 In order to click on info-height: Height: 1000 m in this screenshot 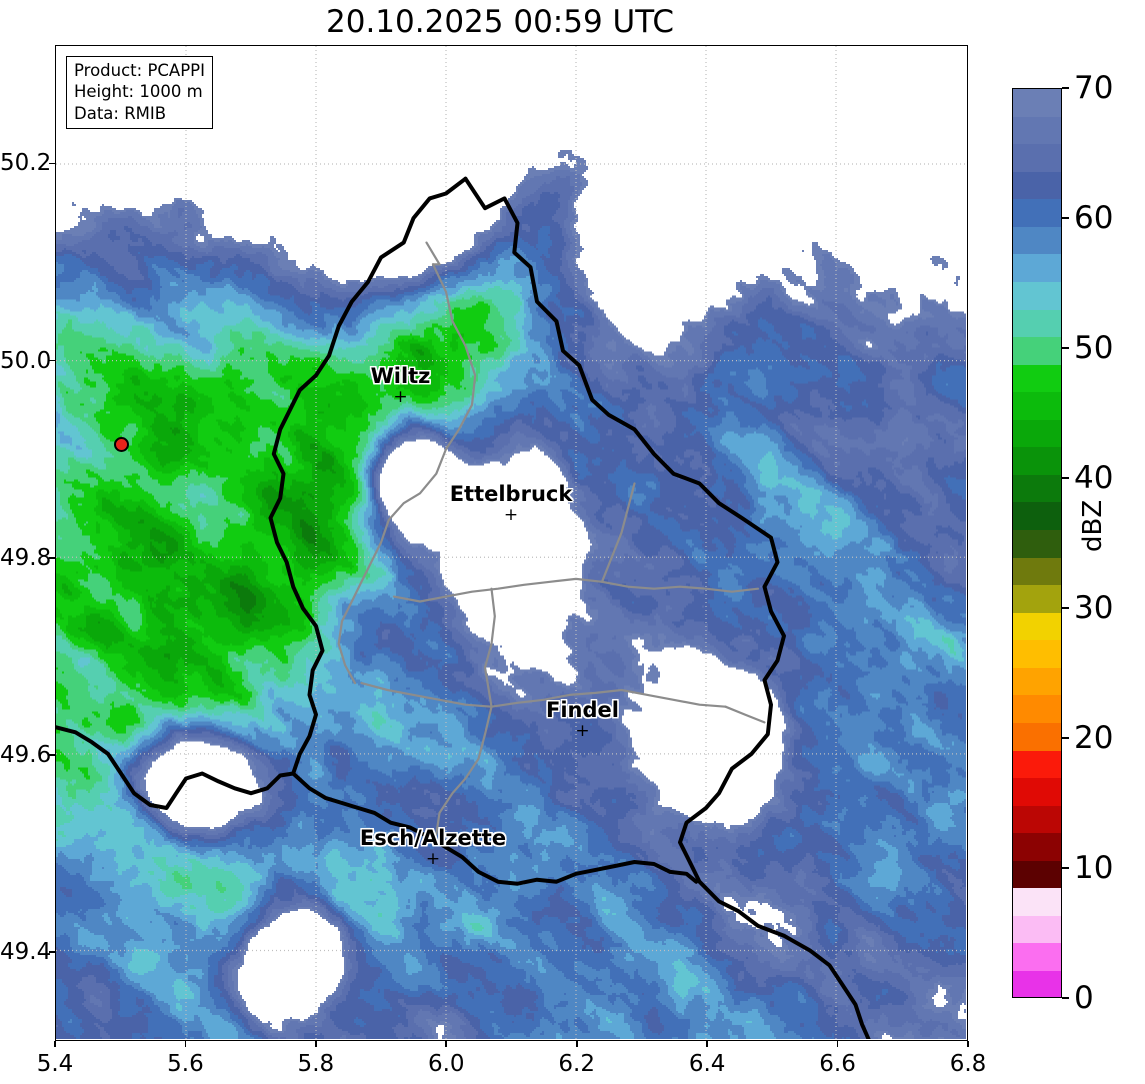, I will do `click(138, 92)`.